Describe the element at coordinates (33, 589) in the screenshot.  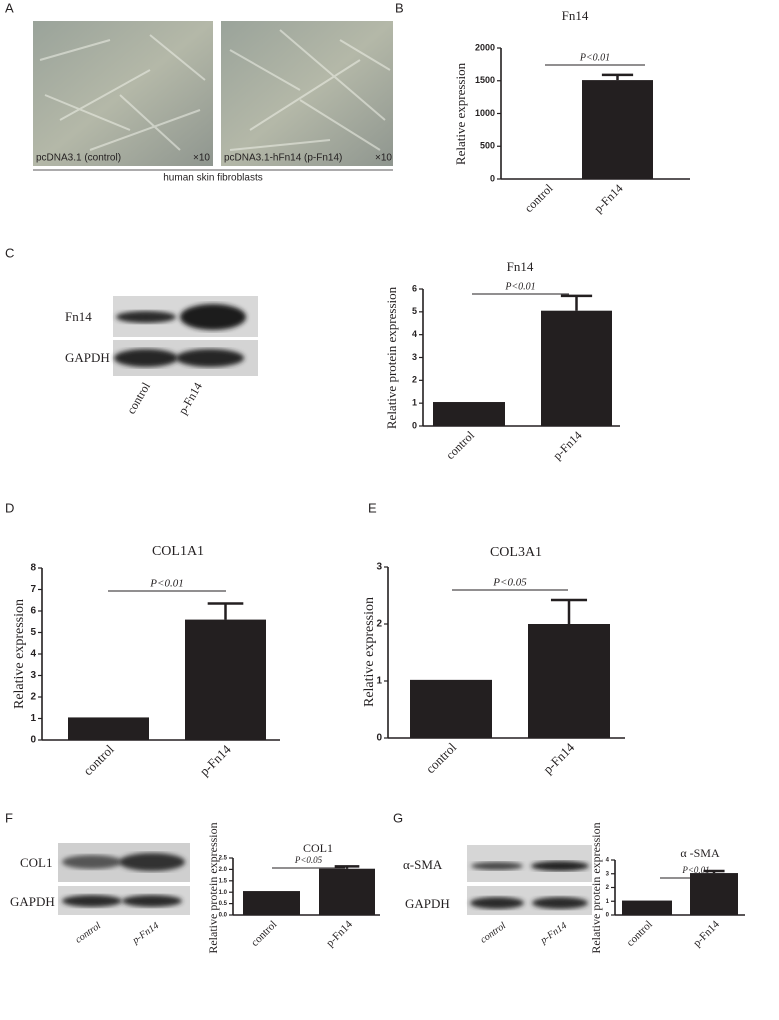
I see `y-tick-label: 7` at that location.